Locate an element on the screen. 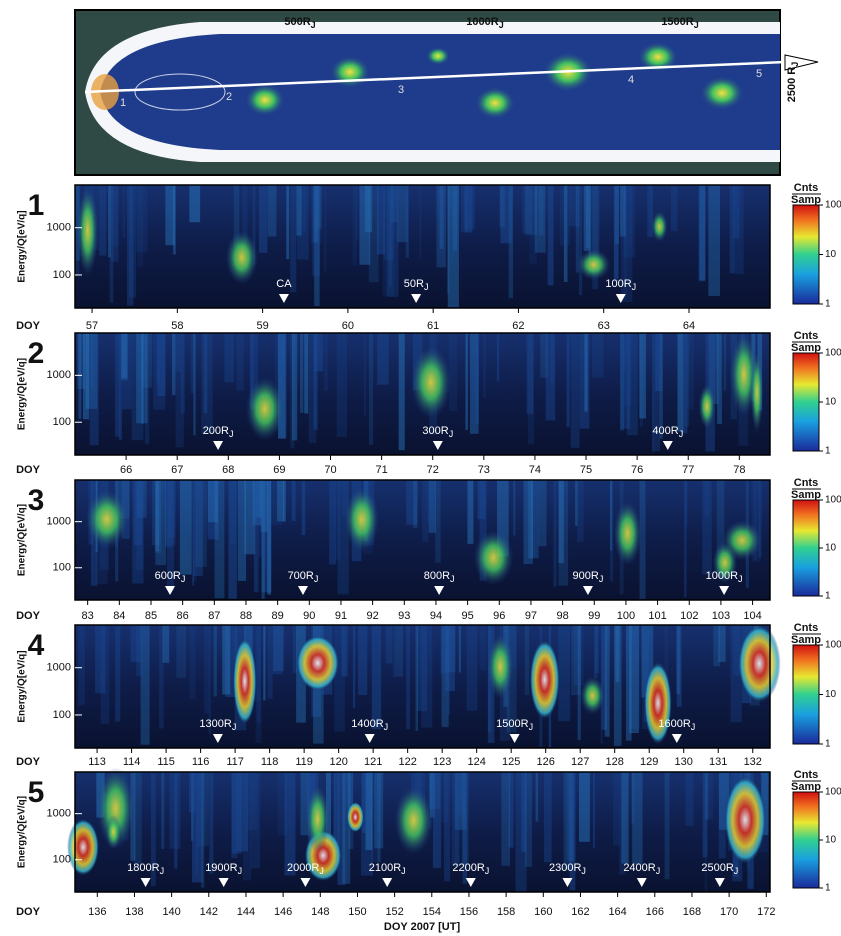 The height and width of the screenshot is (936, 841). x-tick-label: 138 is located at coordinates (134, 912).